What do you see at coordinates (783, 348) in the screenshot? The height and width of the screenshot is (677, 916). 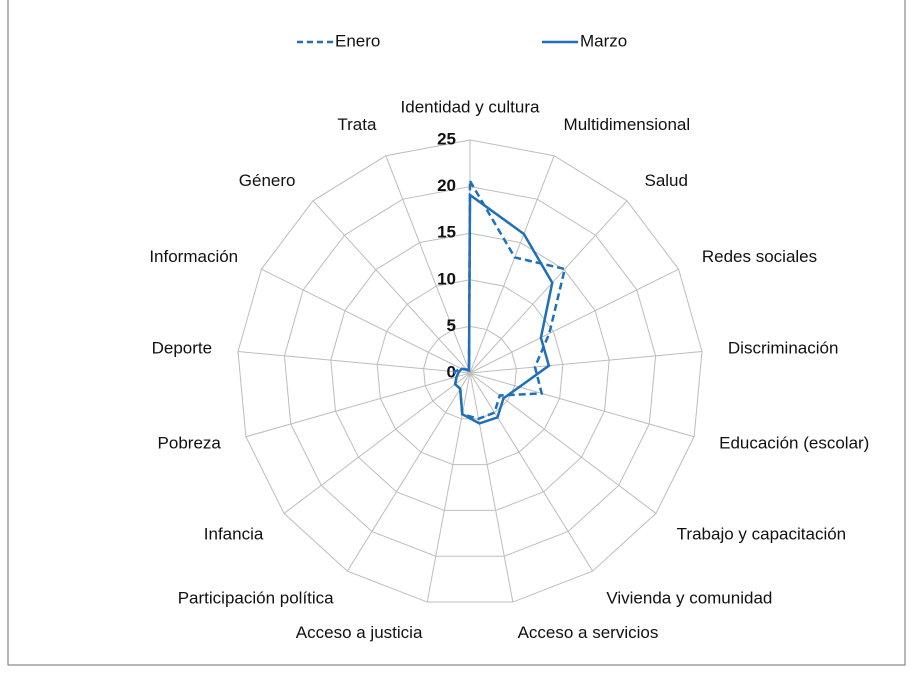 I see `category-label: Discriminación` at bounding box center [783, 348].